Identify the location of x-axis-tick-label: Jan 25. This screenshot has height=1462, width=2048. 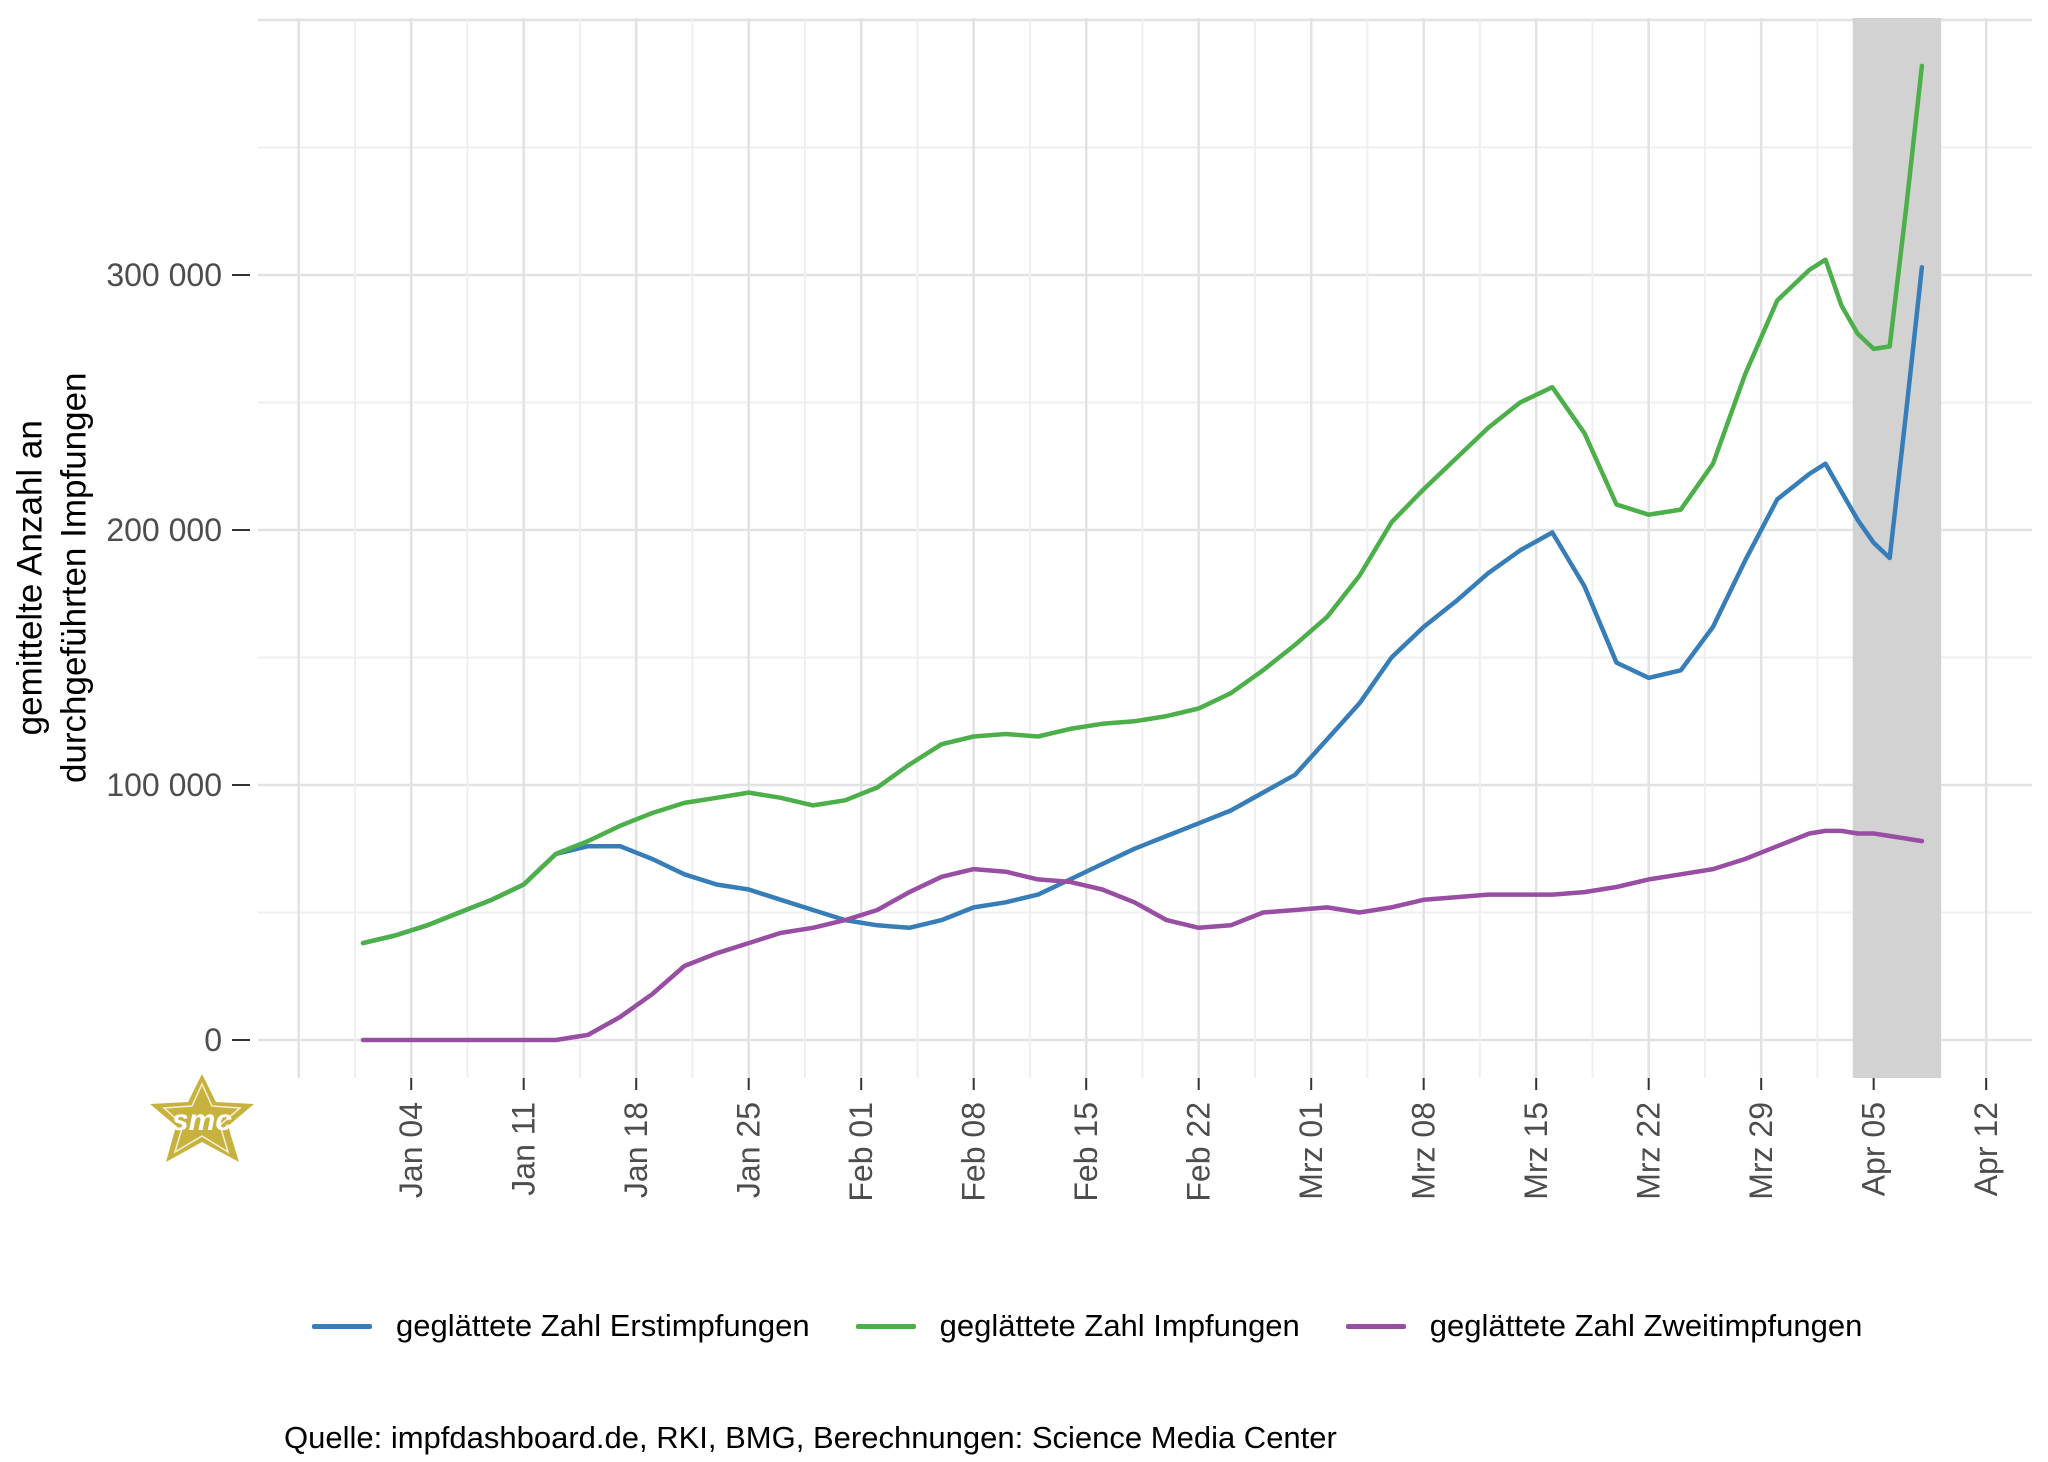
(749, 1150).